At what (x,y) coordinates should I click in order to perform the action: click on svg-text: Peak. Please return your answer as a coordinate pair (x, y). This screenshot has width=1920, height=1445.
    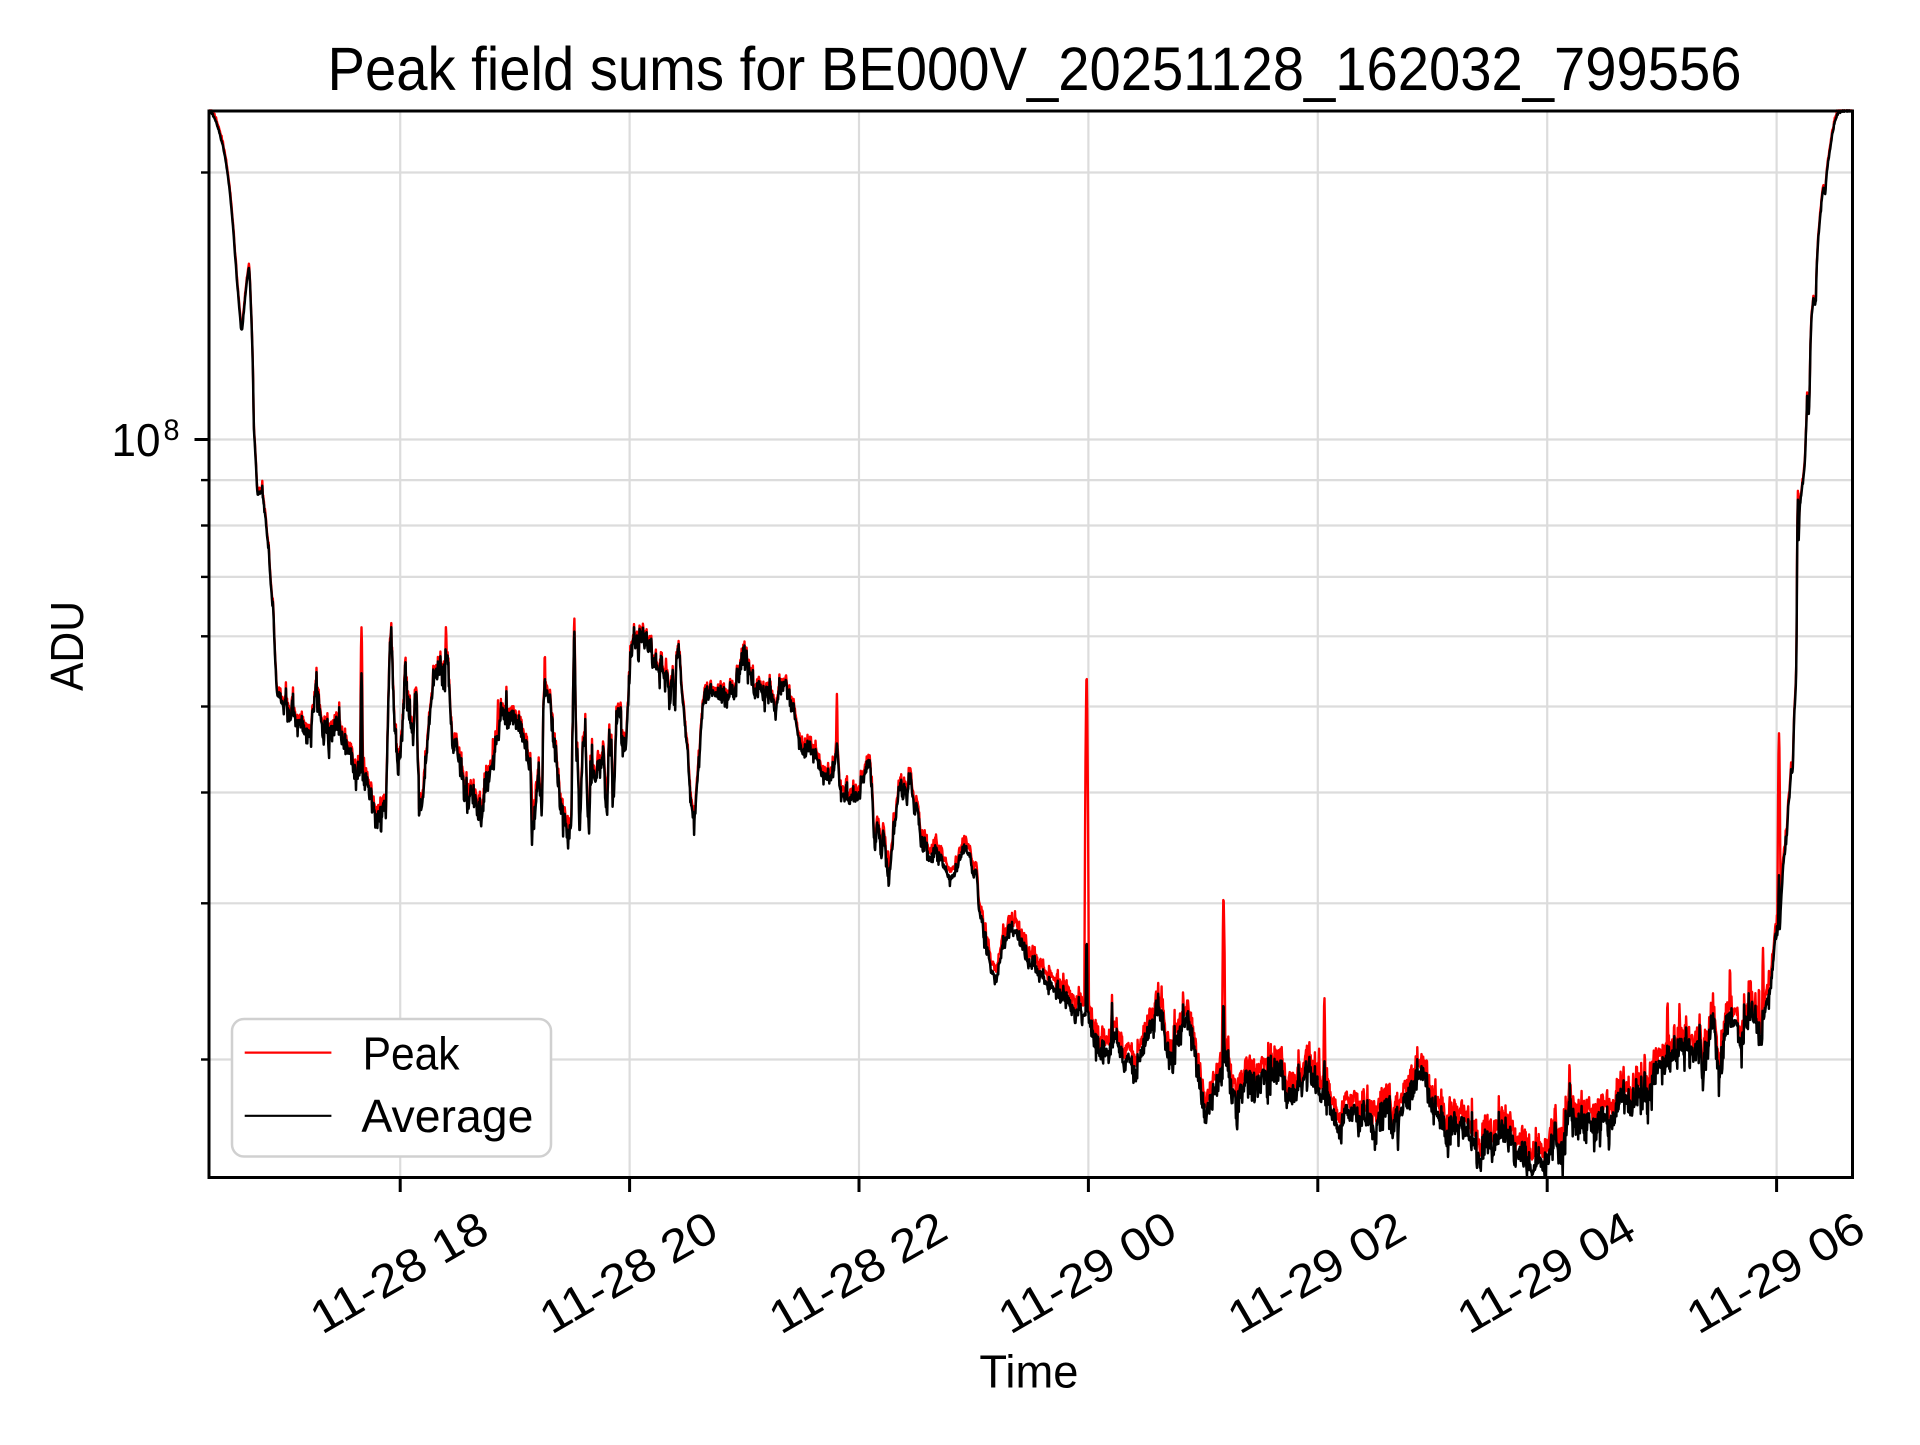
    Looking at the image, I should click on (412, 1054).